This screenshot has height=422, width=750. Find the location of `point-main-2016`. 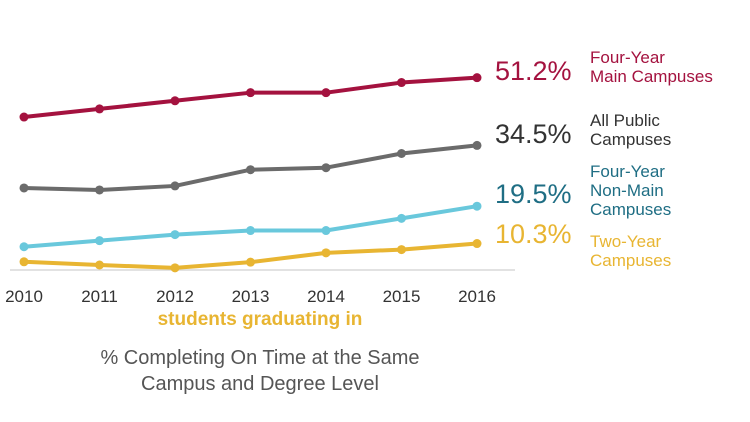

point-main-2016 is located at coordinates (477, 78).